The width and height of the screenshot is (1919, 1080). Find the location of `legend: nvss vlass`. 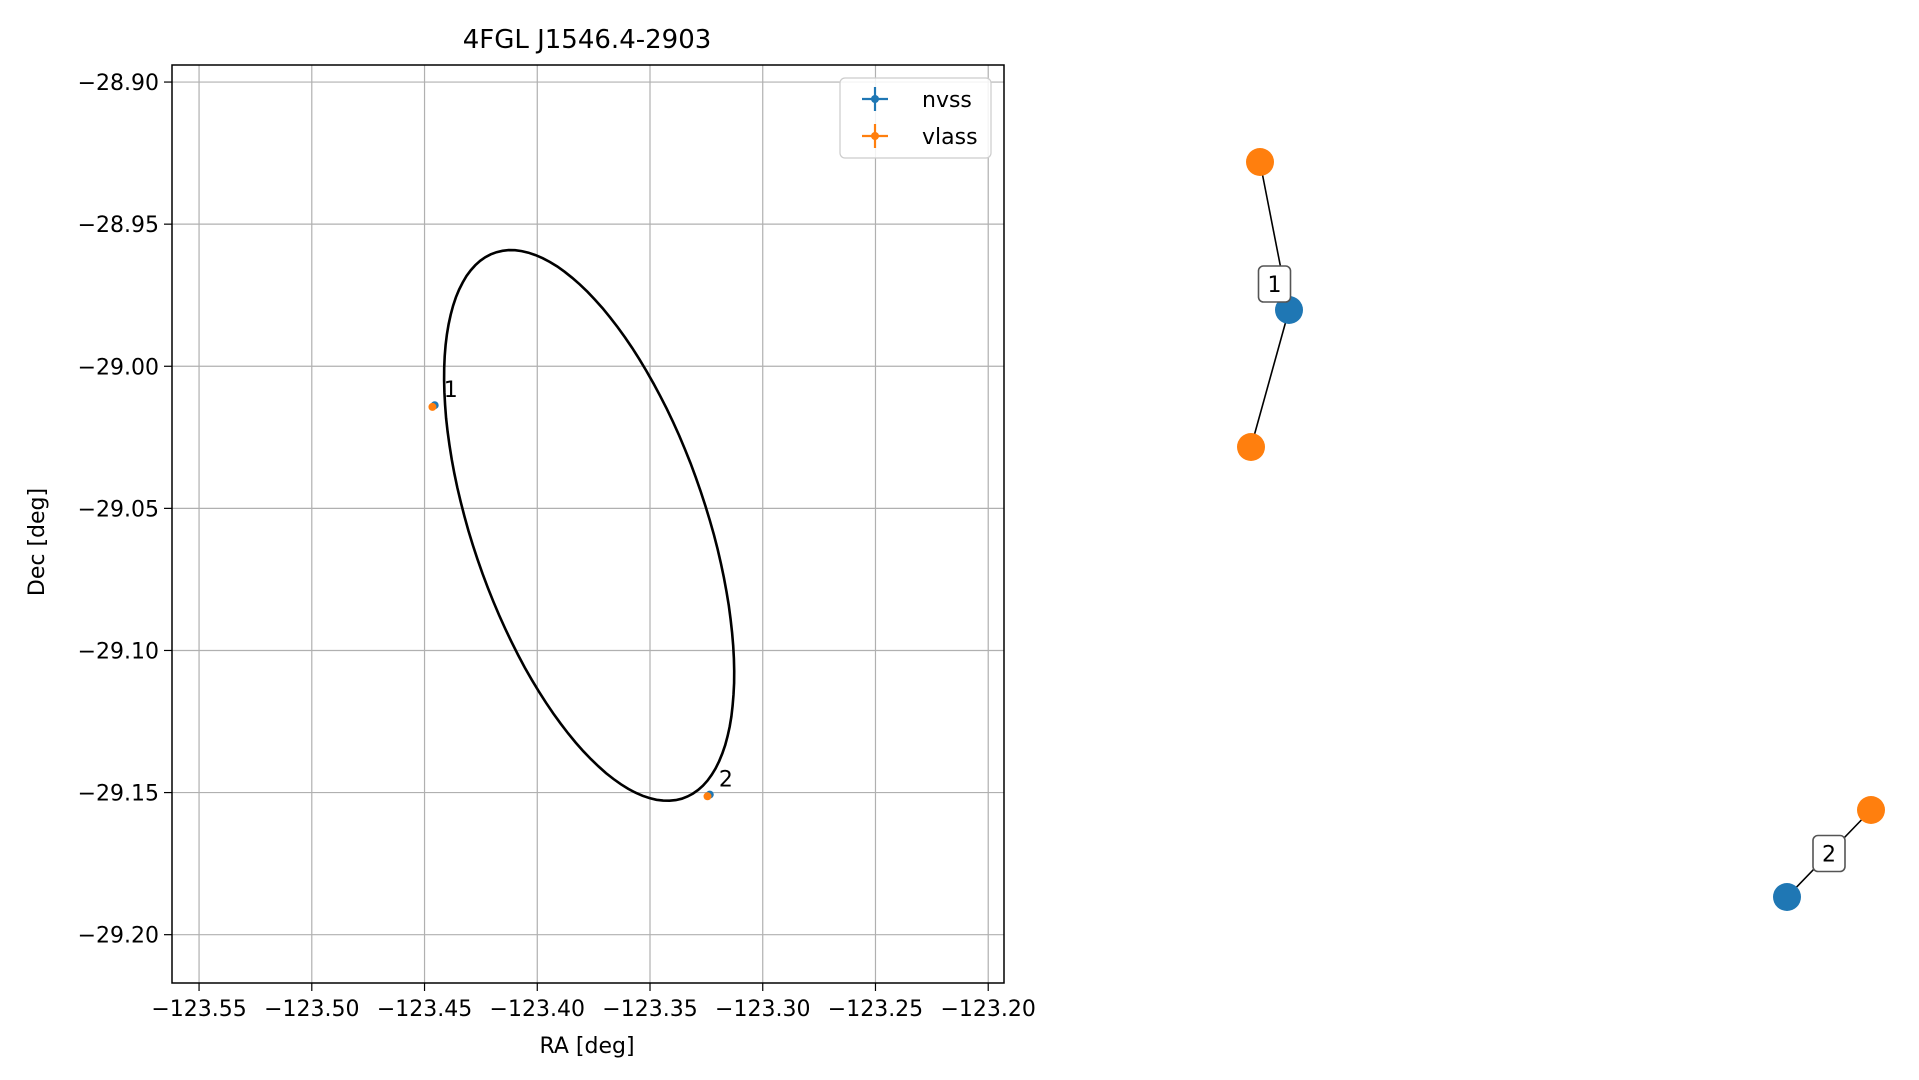

legend: nvss vlass is located at coordinates (915, 118).